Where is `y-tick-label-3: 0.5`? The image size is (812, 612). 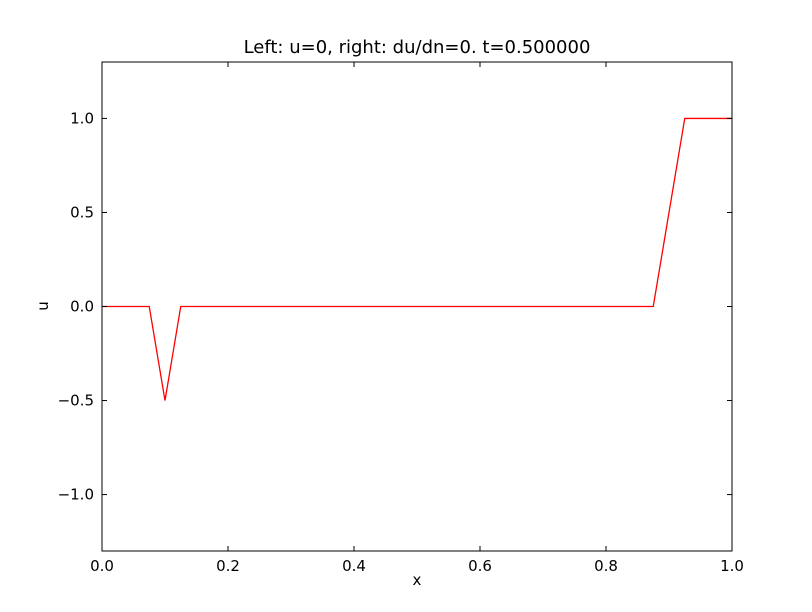 y-tick-label-3: 0.5 is located at coordinates (82, 212).